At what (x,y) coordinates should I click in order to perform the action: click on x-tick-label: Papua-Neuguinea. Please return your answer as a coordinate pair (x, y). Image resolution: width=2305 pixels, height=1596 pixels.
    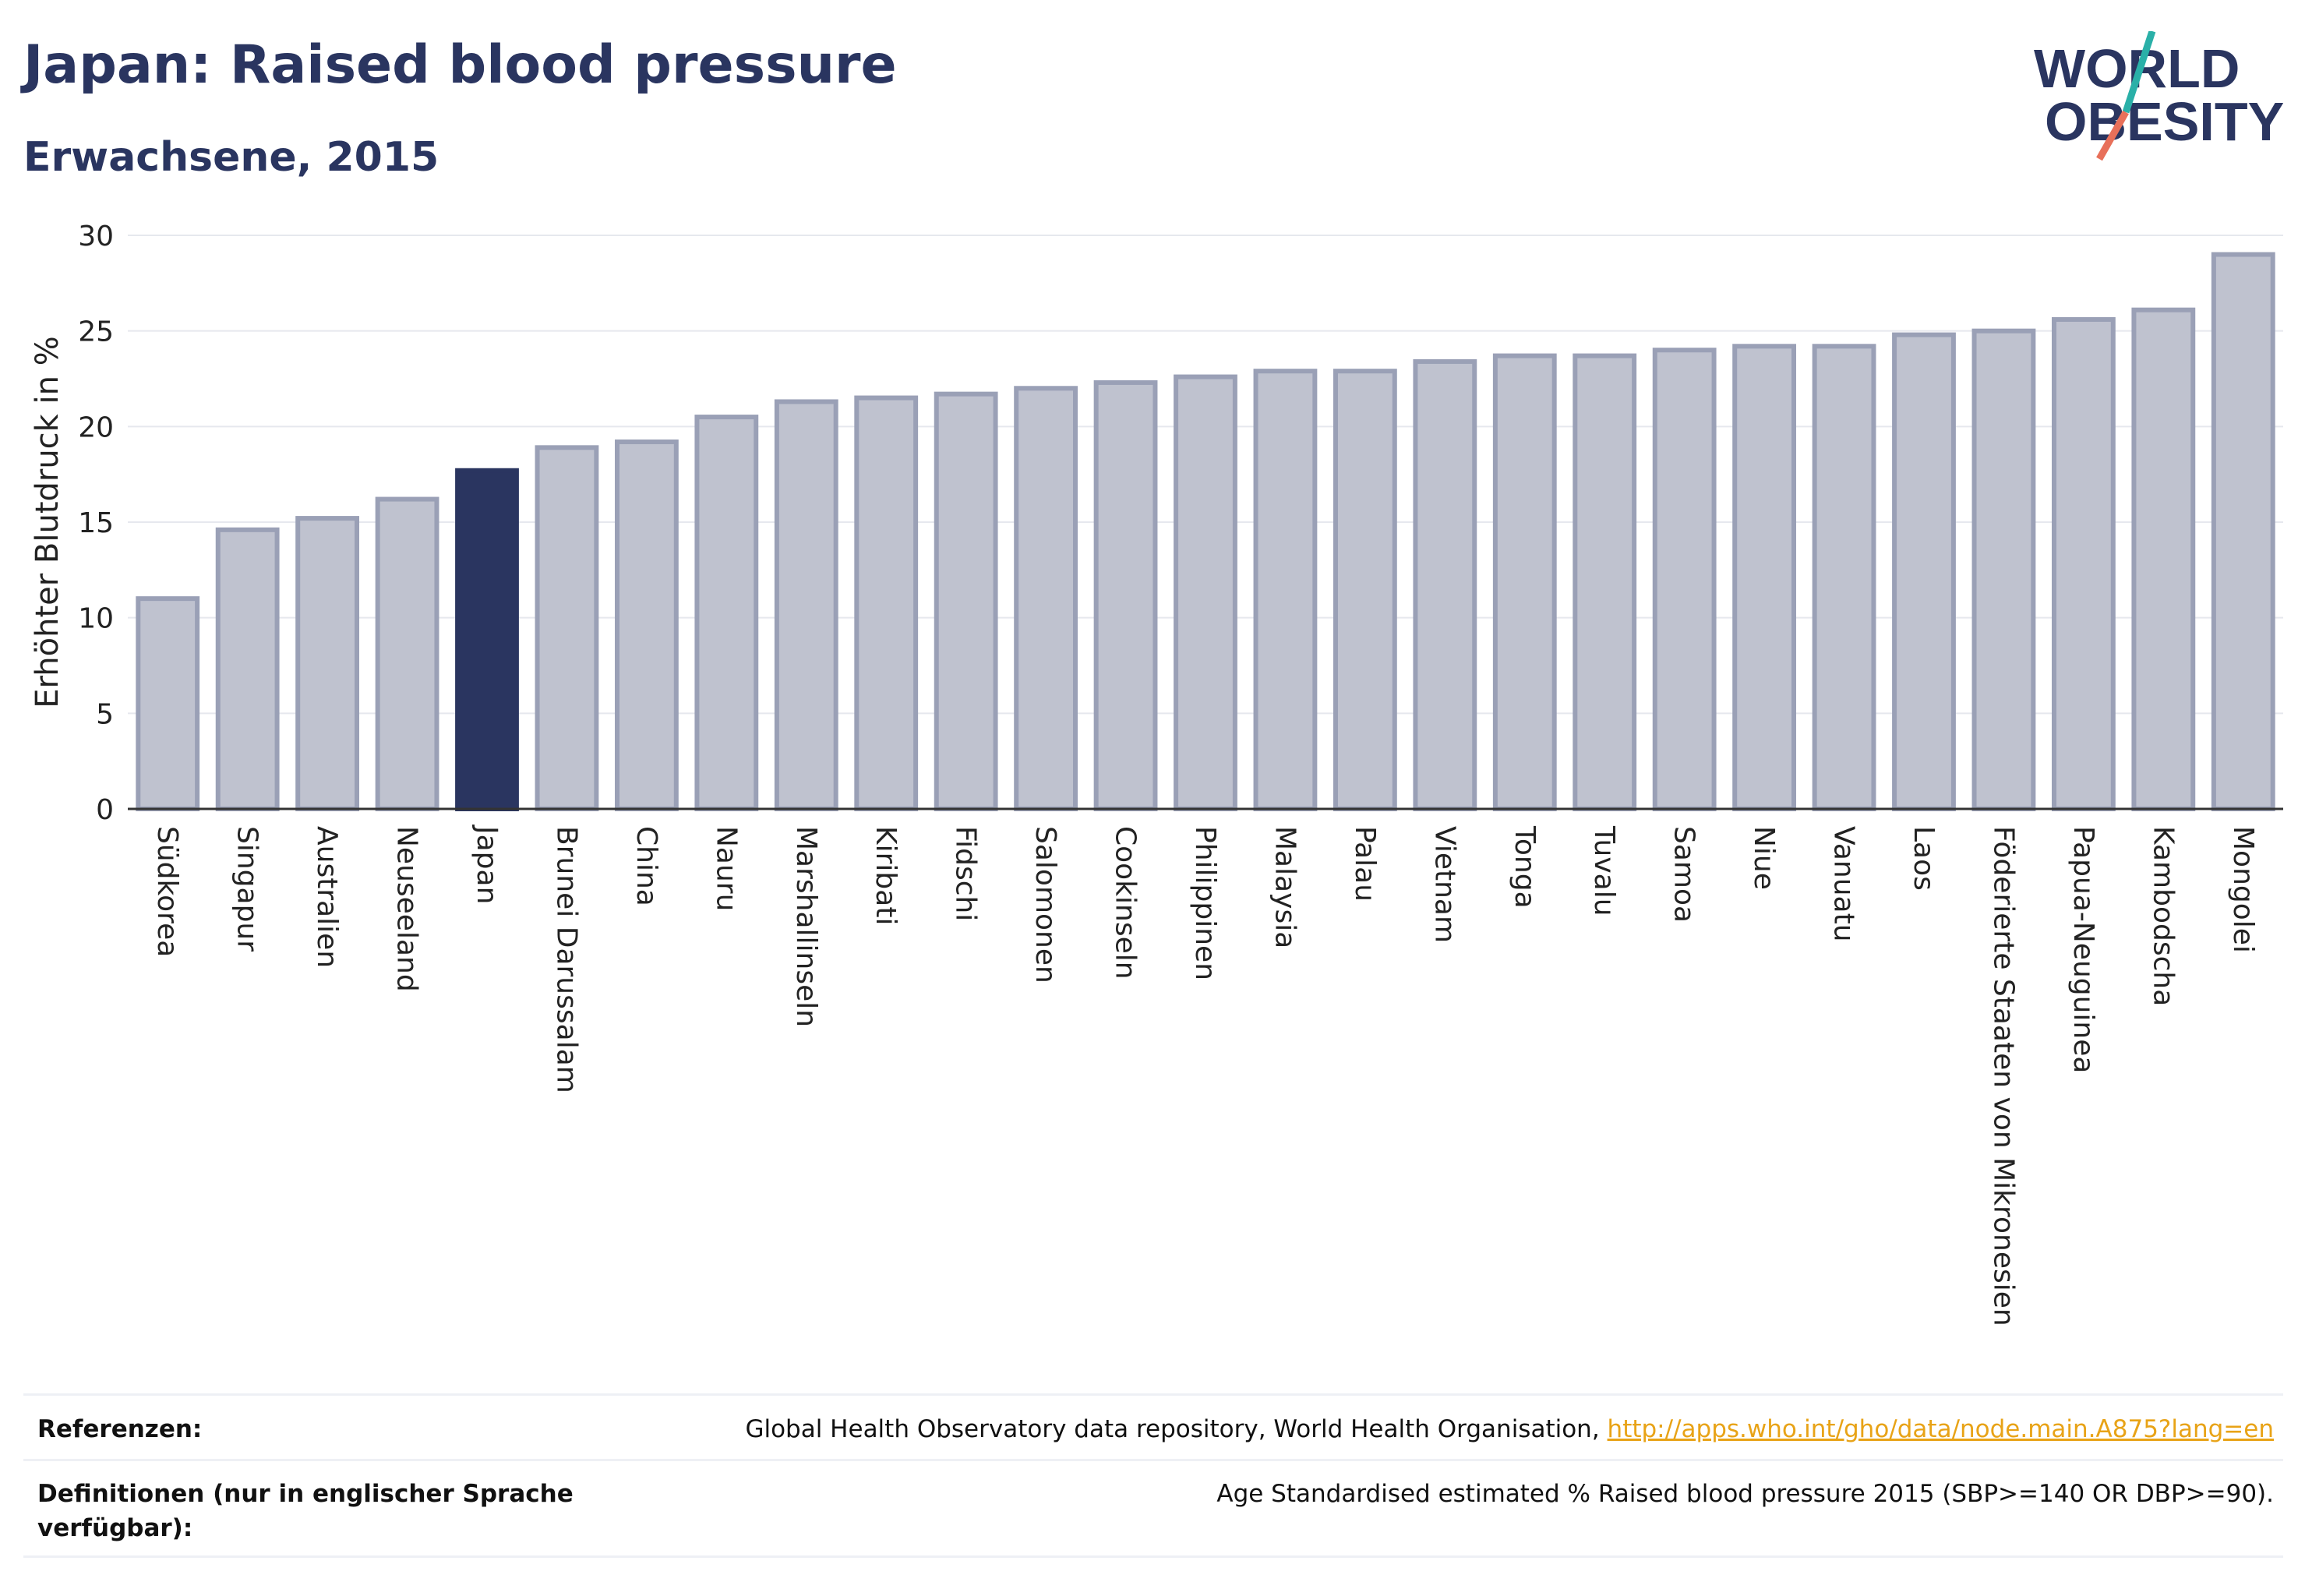
    Looking at the image, I should click on (2083, 949).